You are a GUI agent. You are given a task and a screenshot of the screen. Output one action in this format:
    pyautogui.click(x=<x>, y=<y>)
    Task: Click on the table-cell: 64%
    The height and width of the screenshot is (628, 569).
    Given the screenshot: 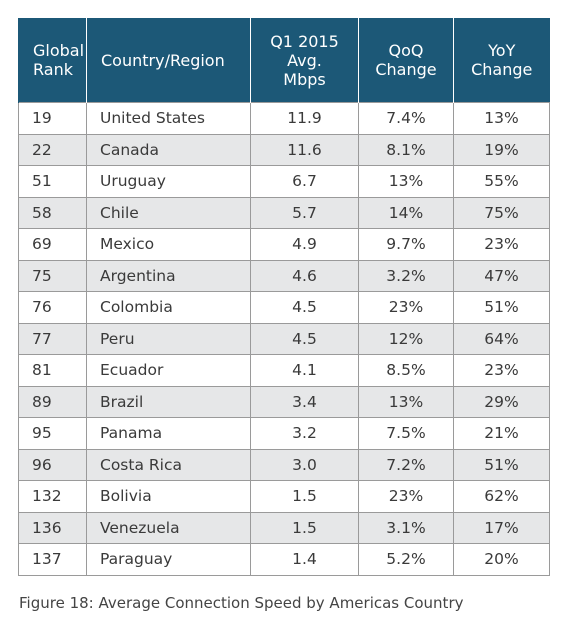 What is the action you would take?
    pyautogui.click(x=501, y=338)
    